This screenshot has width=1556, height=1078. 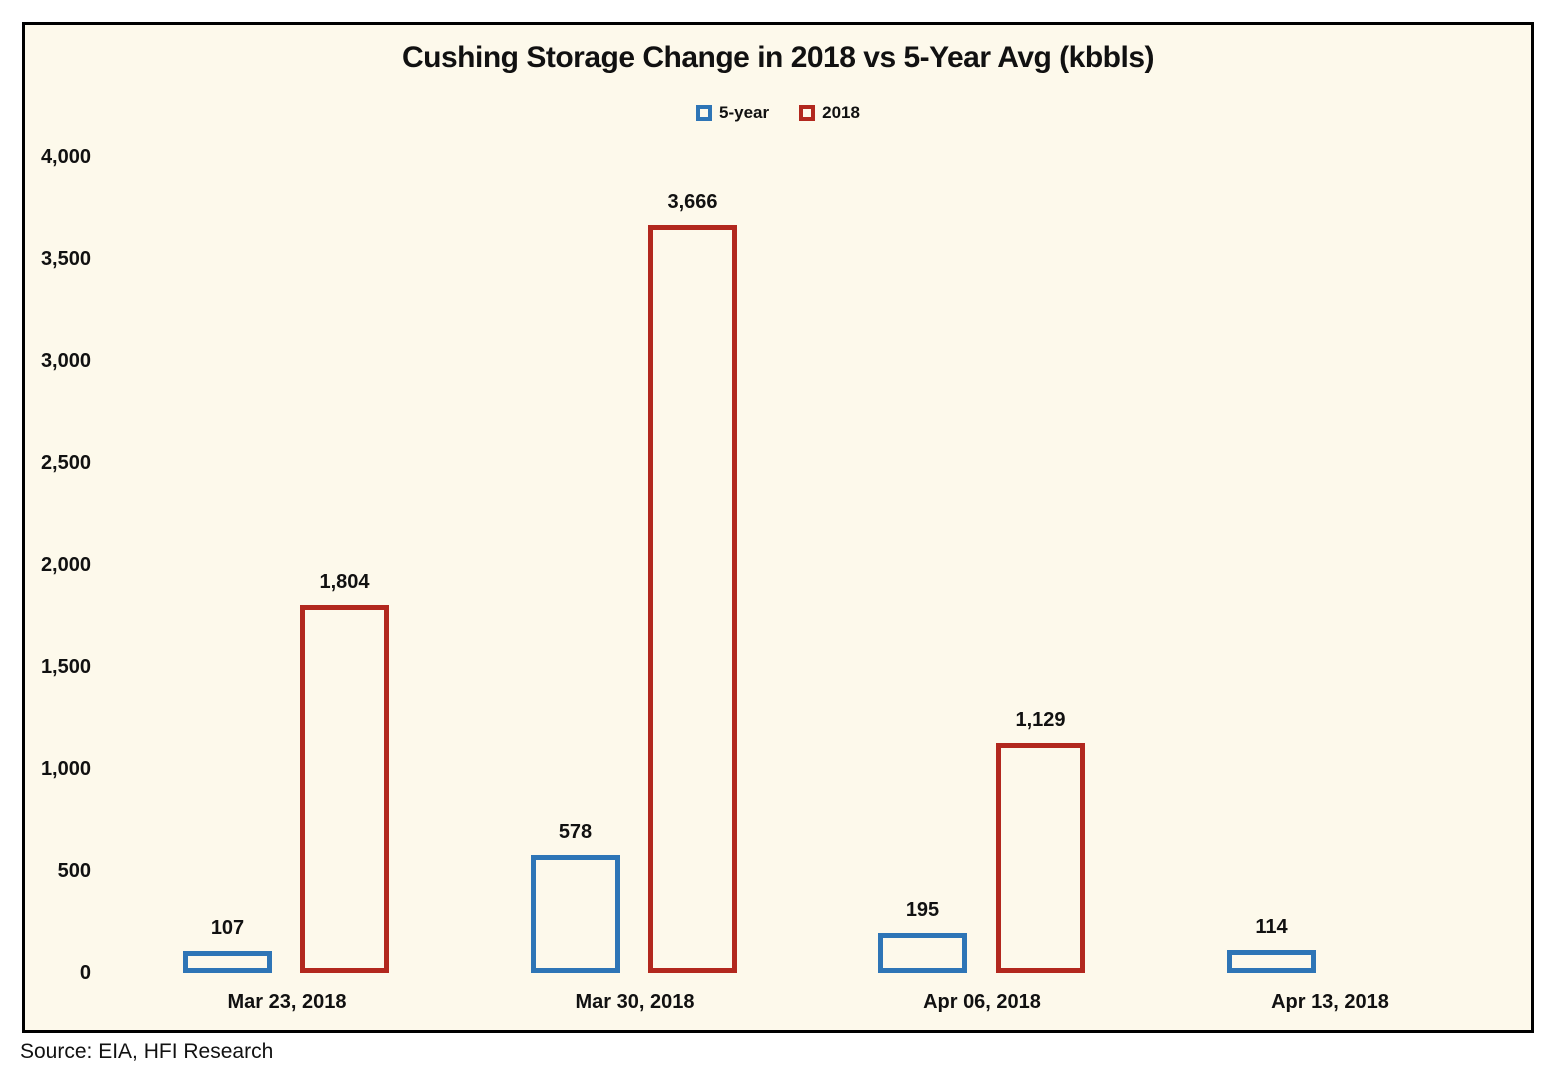 What do you see at coordinates (287, 1002) in the screenshot?
I see `x-axis-category-label: Mar 23, 2018` at bounding box center [287, 1002].